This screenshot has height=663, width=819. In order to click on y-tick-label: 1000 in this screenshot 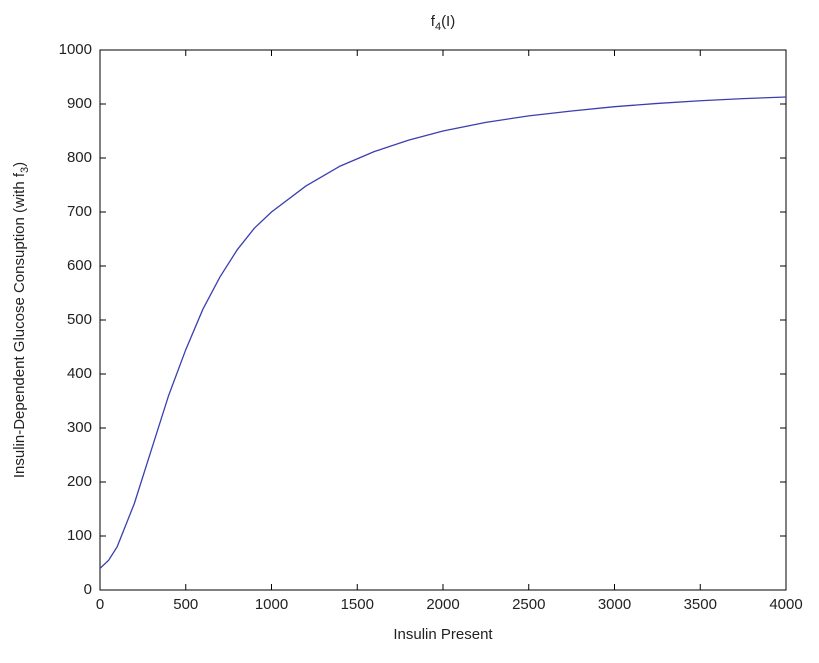, I will do `click(75, 49)`.